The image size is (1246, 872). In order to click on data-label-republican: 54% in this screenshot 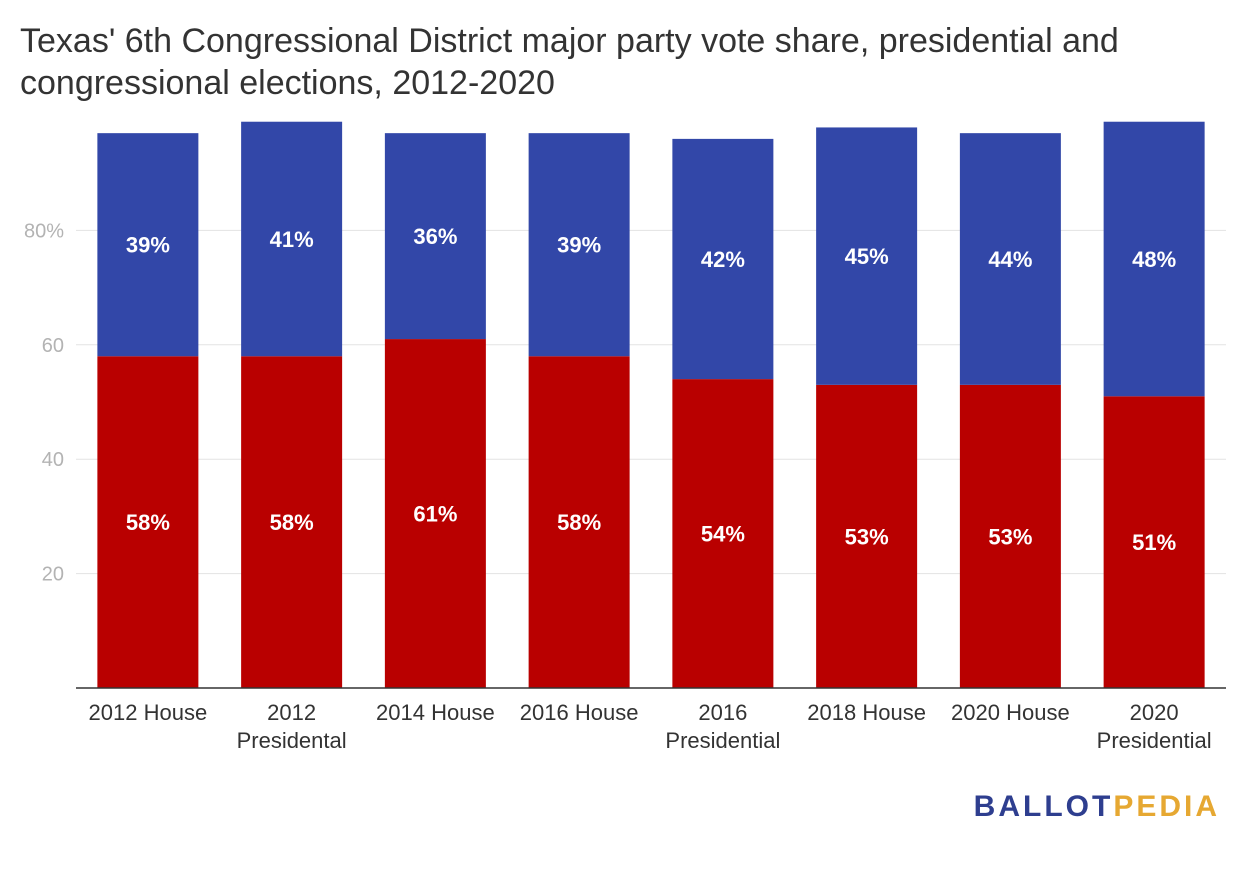, I will do `click(723, 534)`.